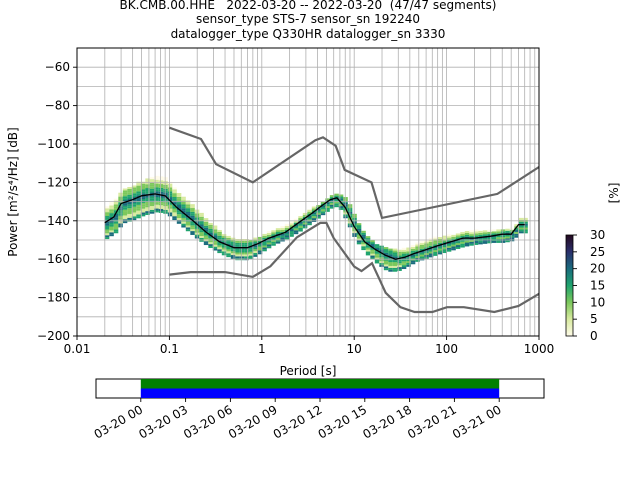 Image resolution: width=640 pixels, height=480 pixels. What do you see at coordinates (309, 346) in the screenshot?
I see `x-axis-ticks: 0.01 0.1 1 10 100 1000` at bounding box center [309, 346].